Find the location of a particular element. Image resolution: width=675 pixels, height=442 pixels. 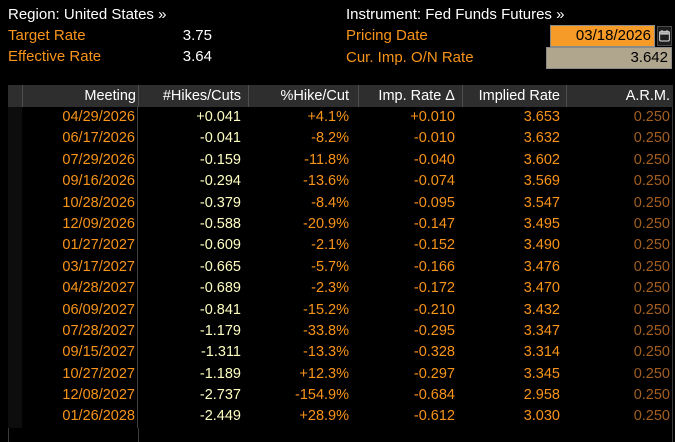

table-row: 09/16/2026 -0.294 -13.6% -0.074 3.569 0.250 is located at coordinates (340, 182).